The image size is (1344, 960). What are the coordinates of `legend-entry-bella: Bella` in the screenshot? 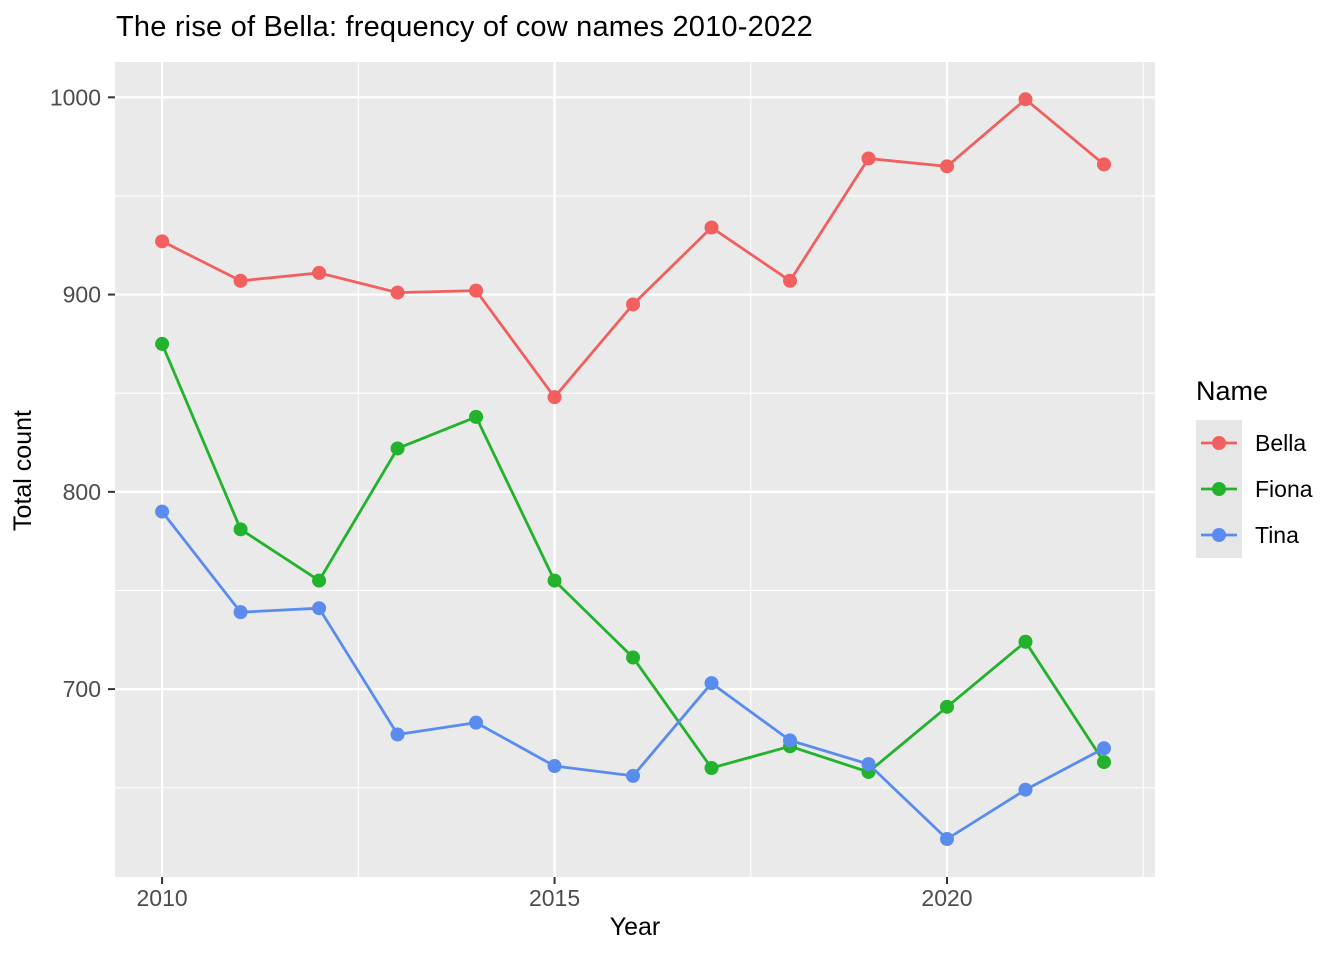 It's located at (1254, 443).